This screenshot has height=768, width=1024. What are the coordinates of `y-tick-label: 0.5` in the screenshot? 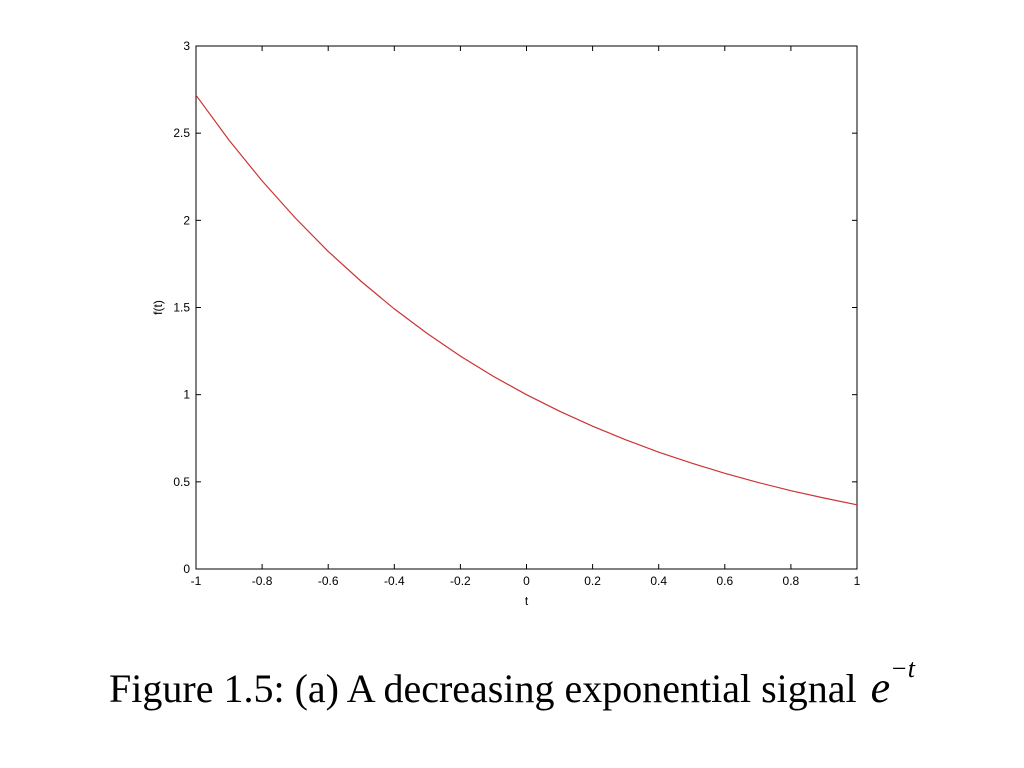 It's located at (181, 482).